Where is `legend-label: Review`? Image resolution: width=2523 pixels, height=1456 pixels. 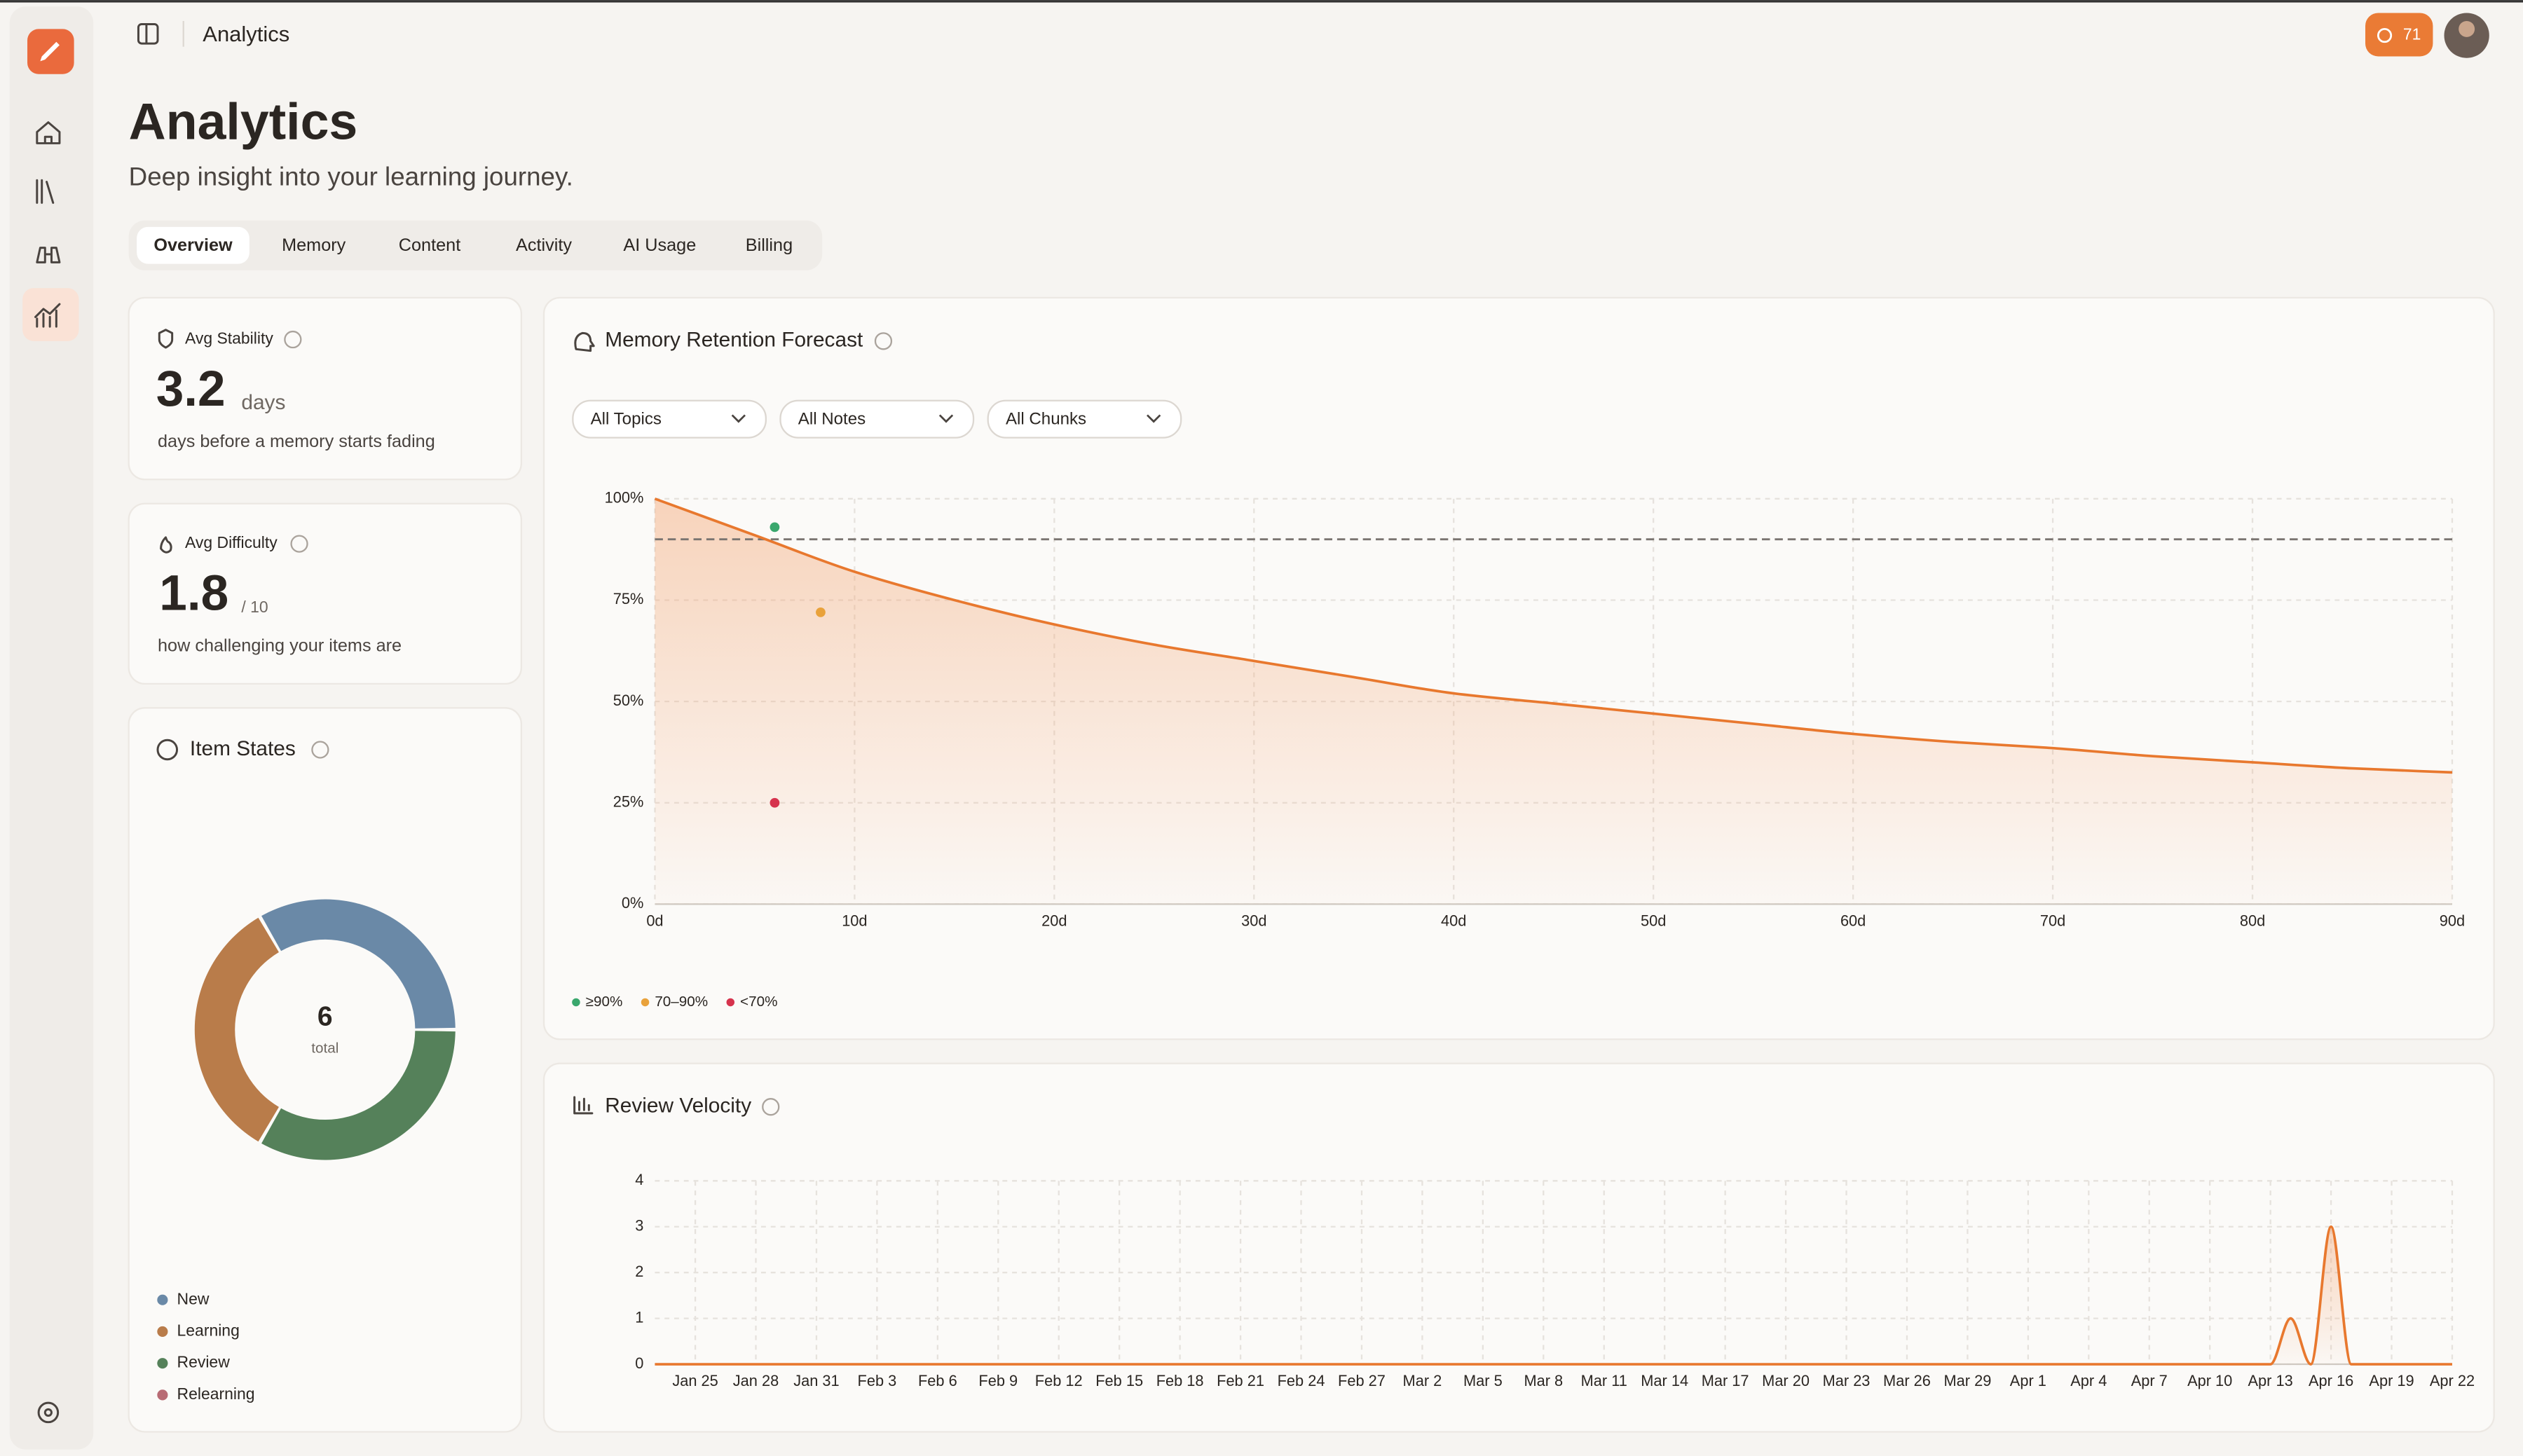
legend-label: Review is located at coordinates (204, 1362).